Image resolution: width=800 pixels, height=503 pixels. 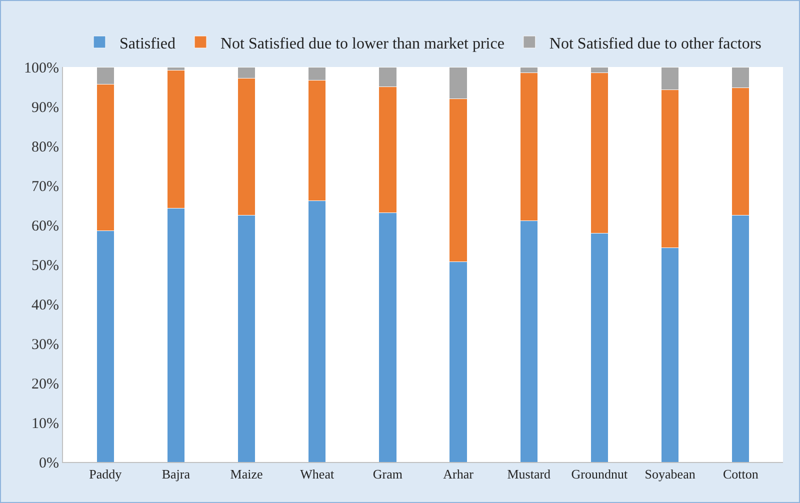 What do you see at coordinates (740, 474) in the screenshot?
I see `x-tick-label: Cotton` at bounding box center [740, 474].